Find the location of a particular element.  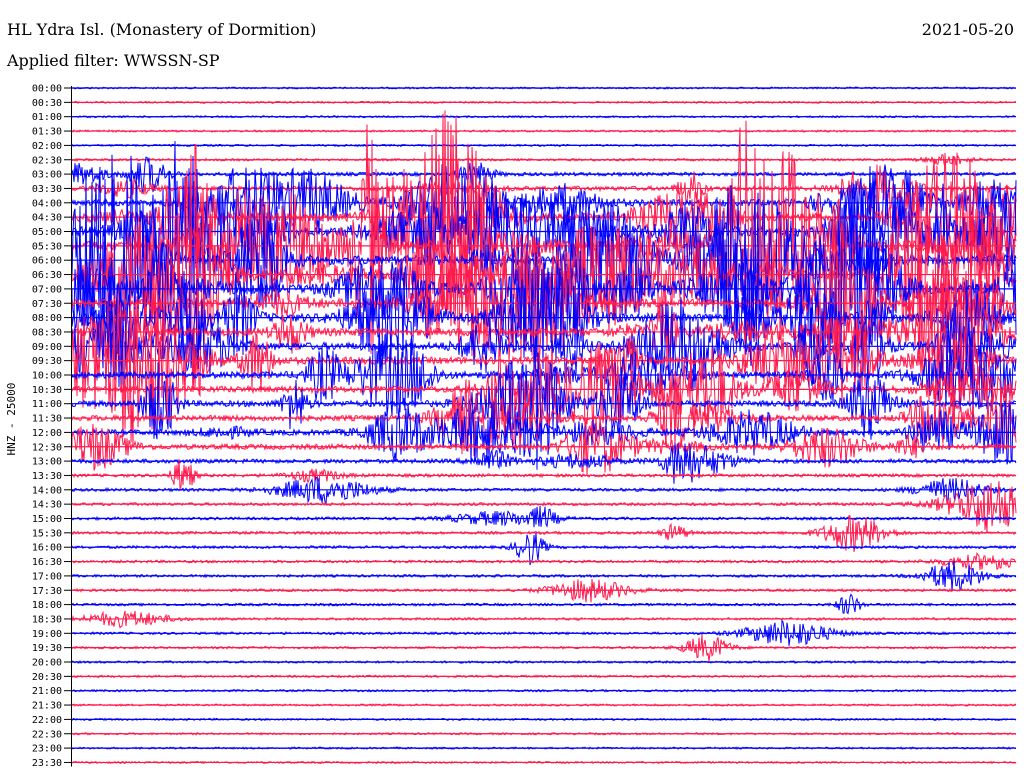

time-tick-label: 06:30 is located at coordinates (47, 275).